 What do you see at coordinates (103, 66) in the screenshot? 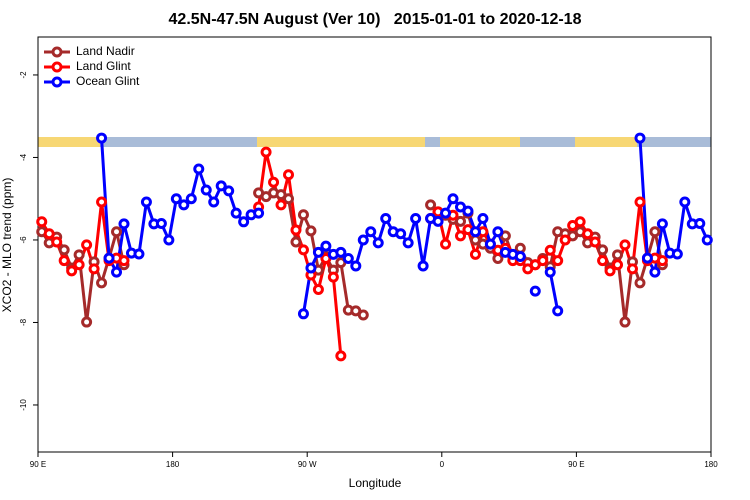
I see `legend-label: Land Glint` at bounding box center [103, 66].